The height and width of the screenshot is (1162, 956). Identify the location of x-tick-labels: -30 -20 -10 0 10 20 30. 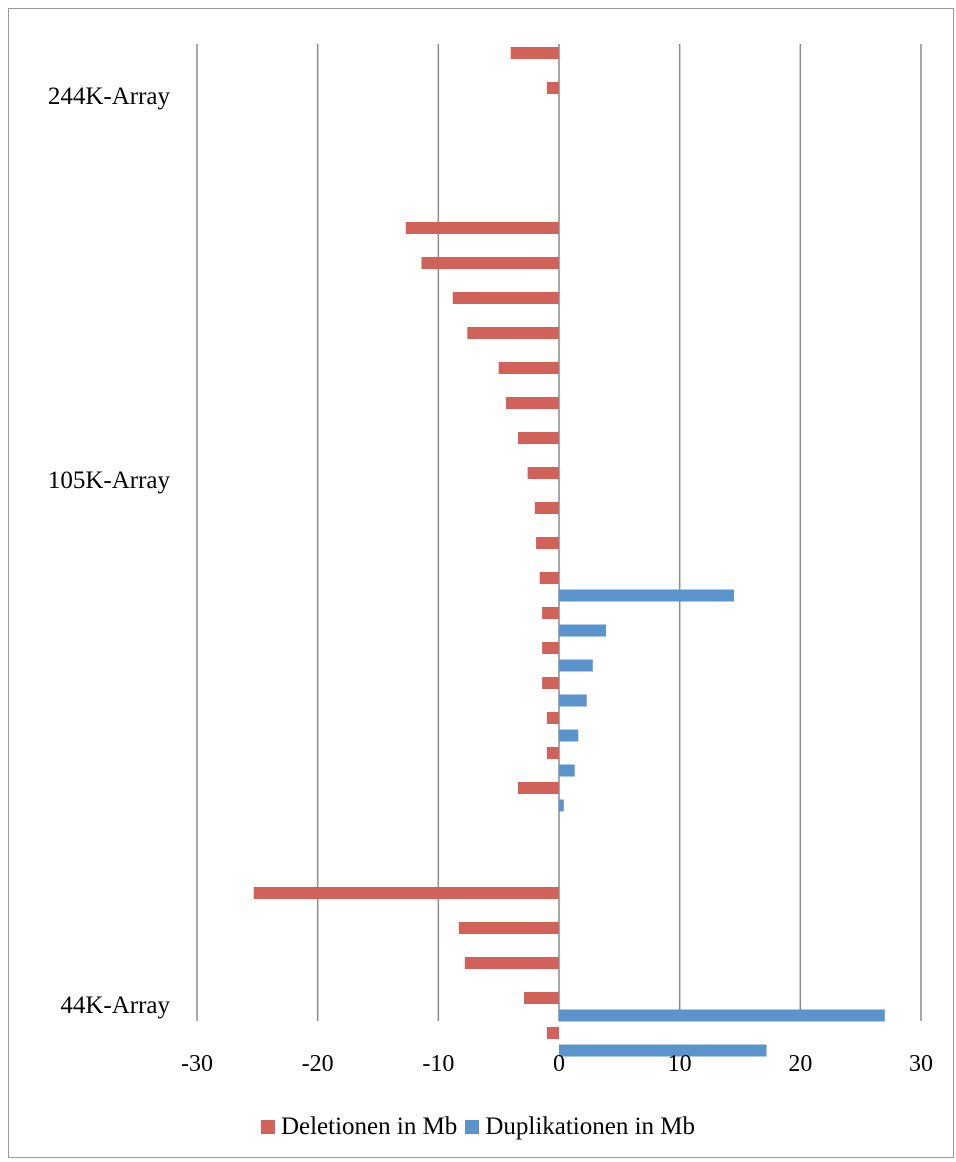
(557, 1064).